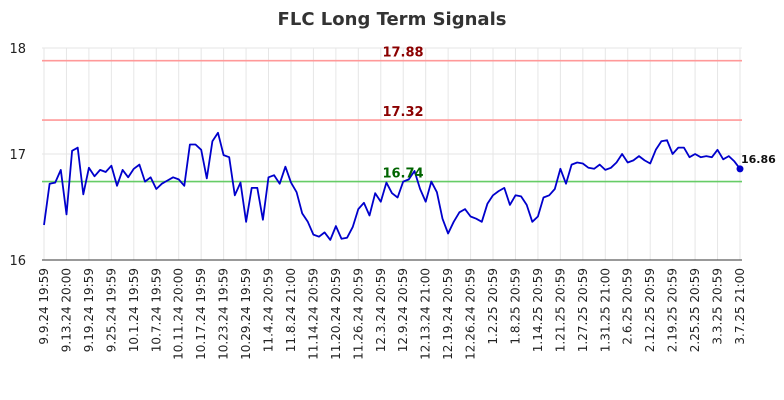 The height and width of the screenshot is (400, 784). I want to click on x-tick-label: 9.25.24 19:59, so click(111, 310).